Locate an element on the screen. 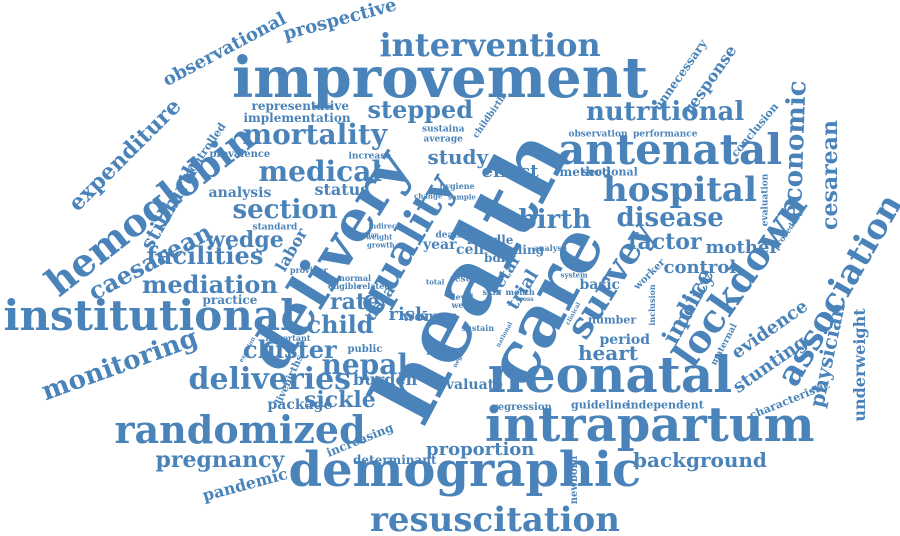 This screenshot has height=536, width=900. word-rate: rate is located at coordinates (355, 302).